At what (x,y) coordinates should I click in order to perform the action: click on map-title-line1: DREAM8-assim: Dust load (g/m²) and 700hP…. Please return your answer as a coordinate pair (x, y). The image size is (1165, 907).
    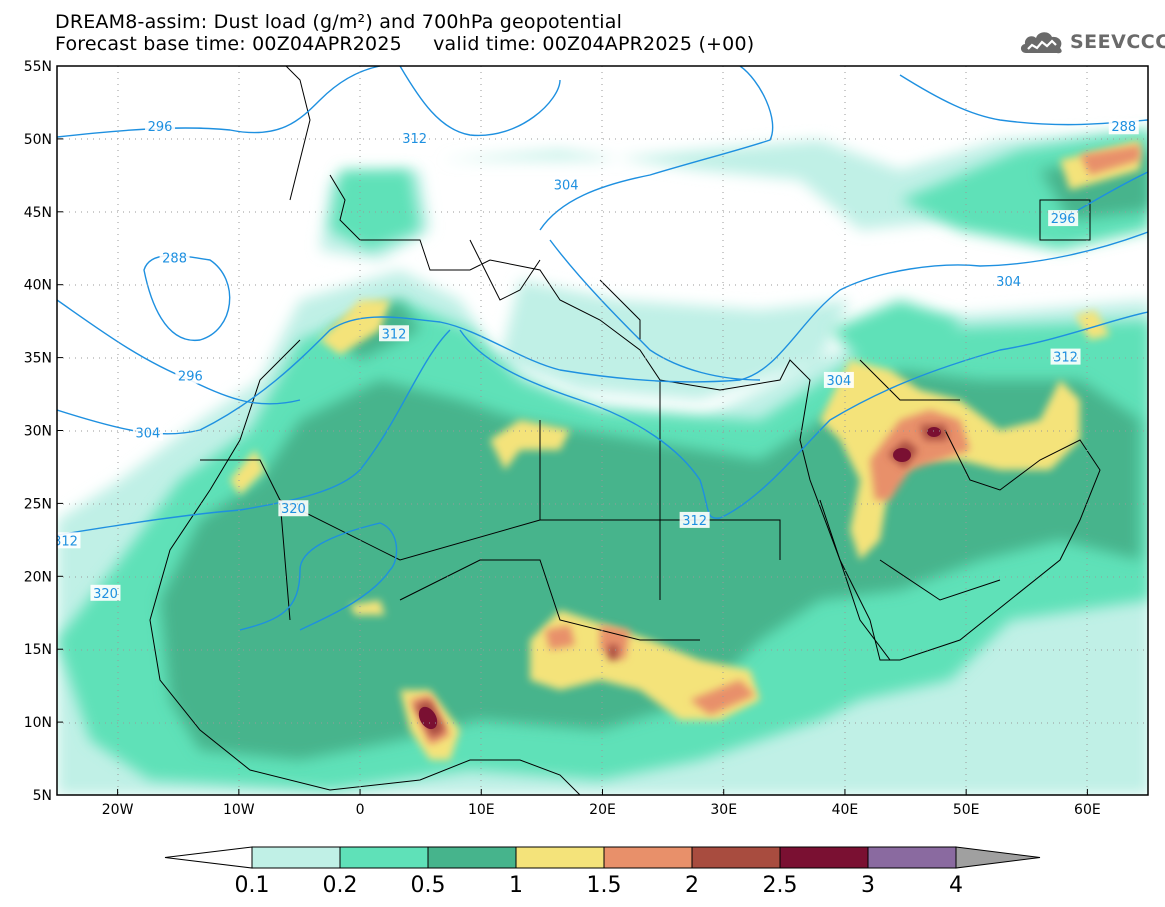
    Looking at the image, I should click on (339, 22).